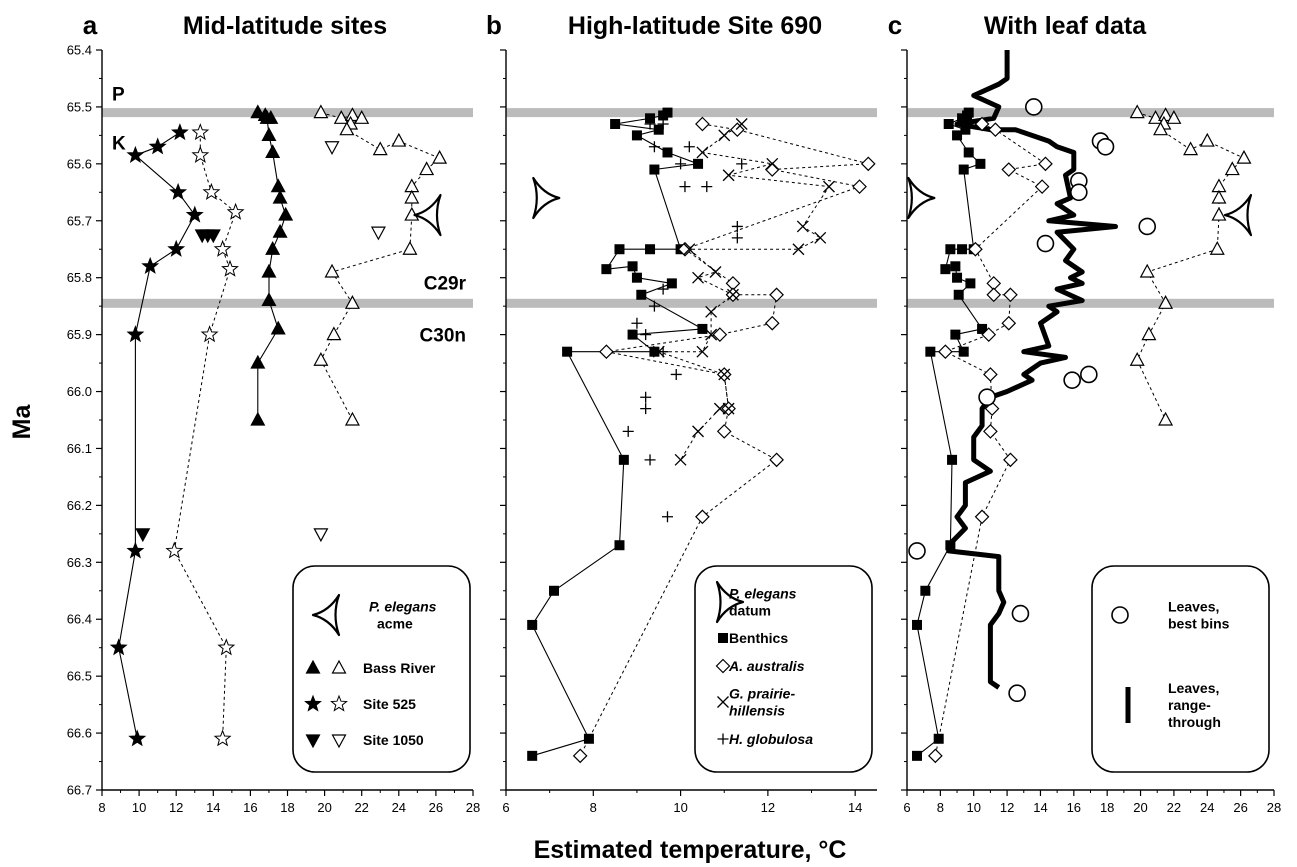 The height and width of the screenshot is (867, 1297). Describe the element at coordinates (1074, 807) in the screenshot. I see `x-tick-label: 16` at that location.